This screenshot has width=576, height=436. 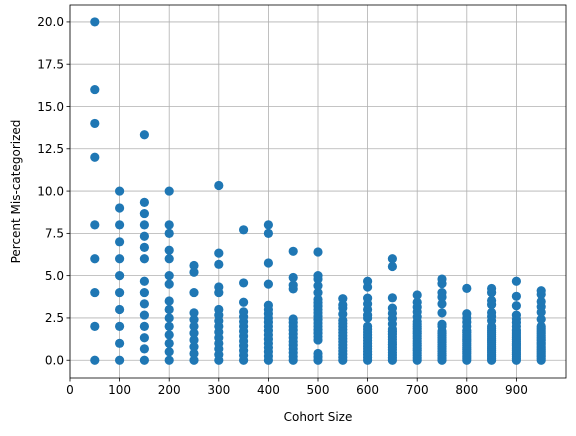 I want to click on y-tick-label: 17.5, so click(x=50, y=65).